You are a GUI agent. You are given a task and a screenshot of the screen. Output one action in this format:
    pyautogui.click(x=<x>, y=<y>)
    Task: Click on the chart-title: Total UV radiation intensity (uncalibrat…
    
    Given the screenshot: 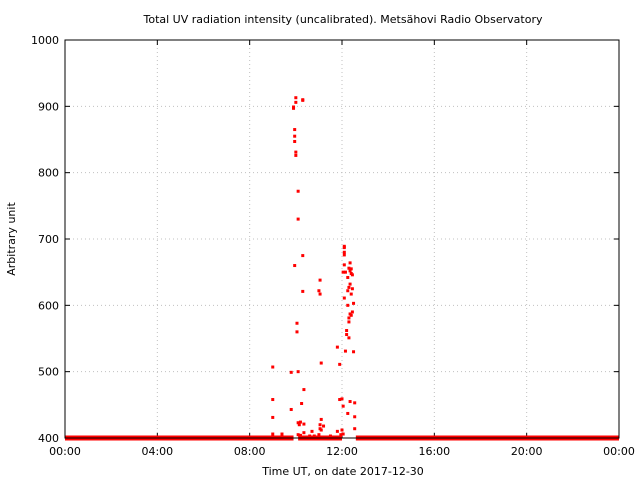 What is the action you would take?
    pyautogui.click(x=343, y=19)
    